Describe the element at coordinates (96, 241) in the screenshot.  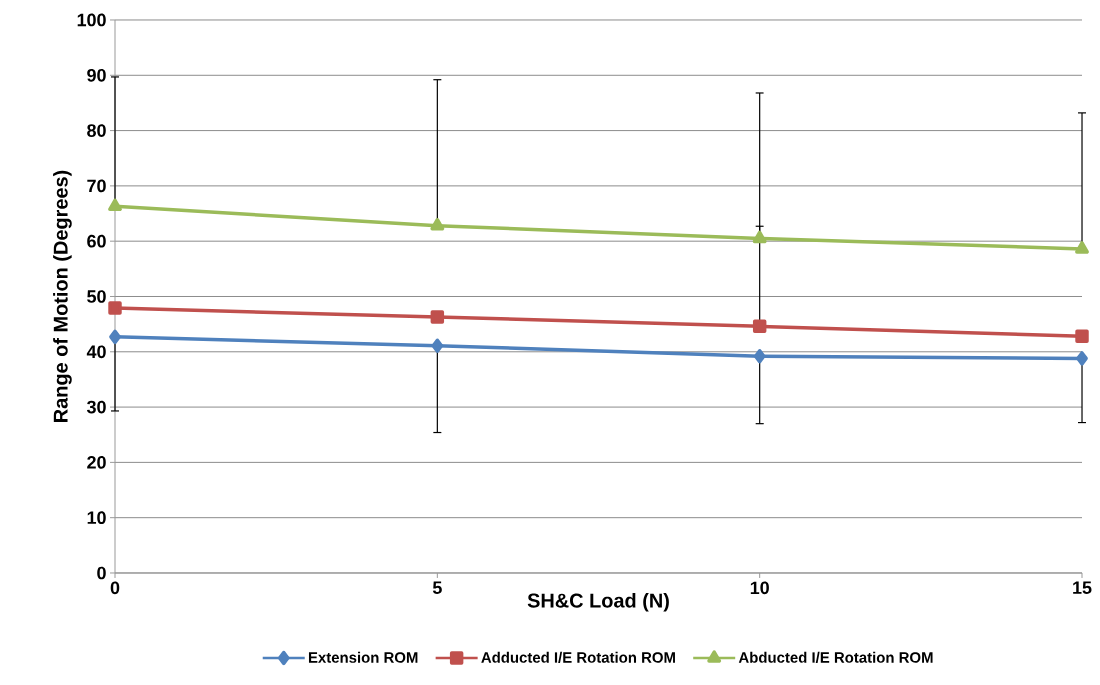
I see `y-tick-label: 60` at that location.